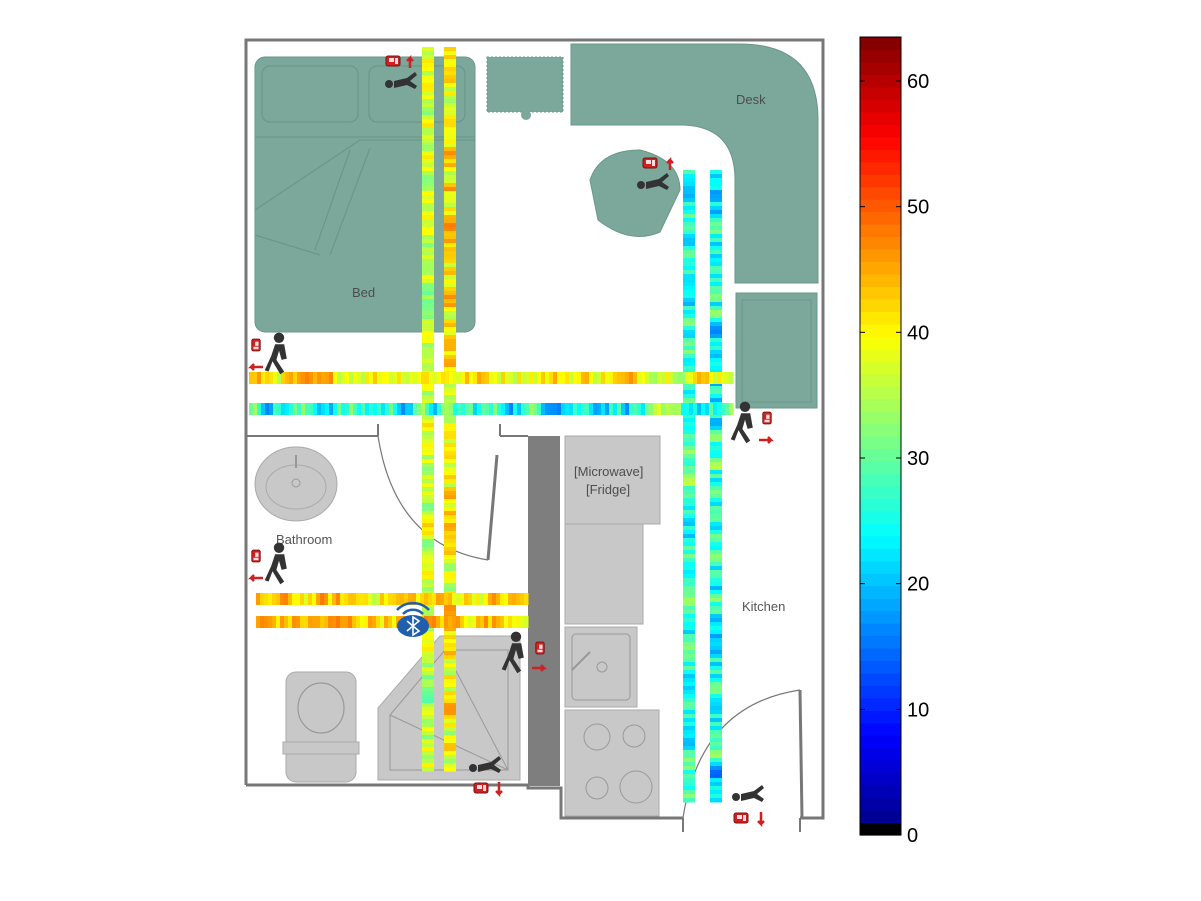 This screenshot has height=901, width=1201. Describe the element at coordinates (392, 622) in the screenshot. I see `track-horizontal-bath-lower` at that location.